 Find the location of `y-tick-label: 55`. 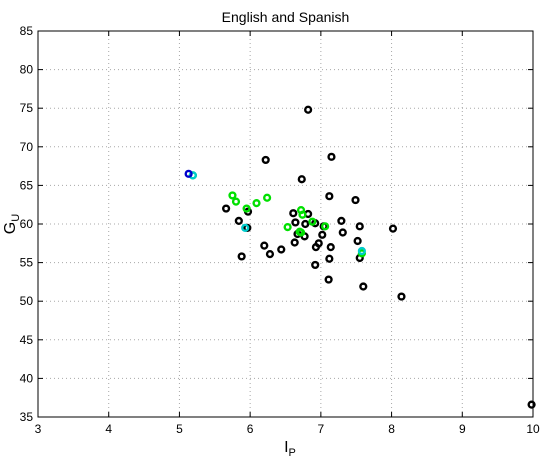

y-tick-label: 55 is located at coordinates (27, 263).